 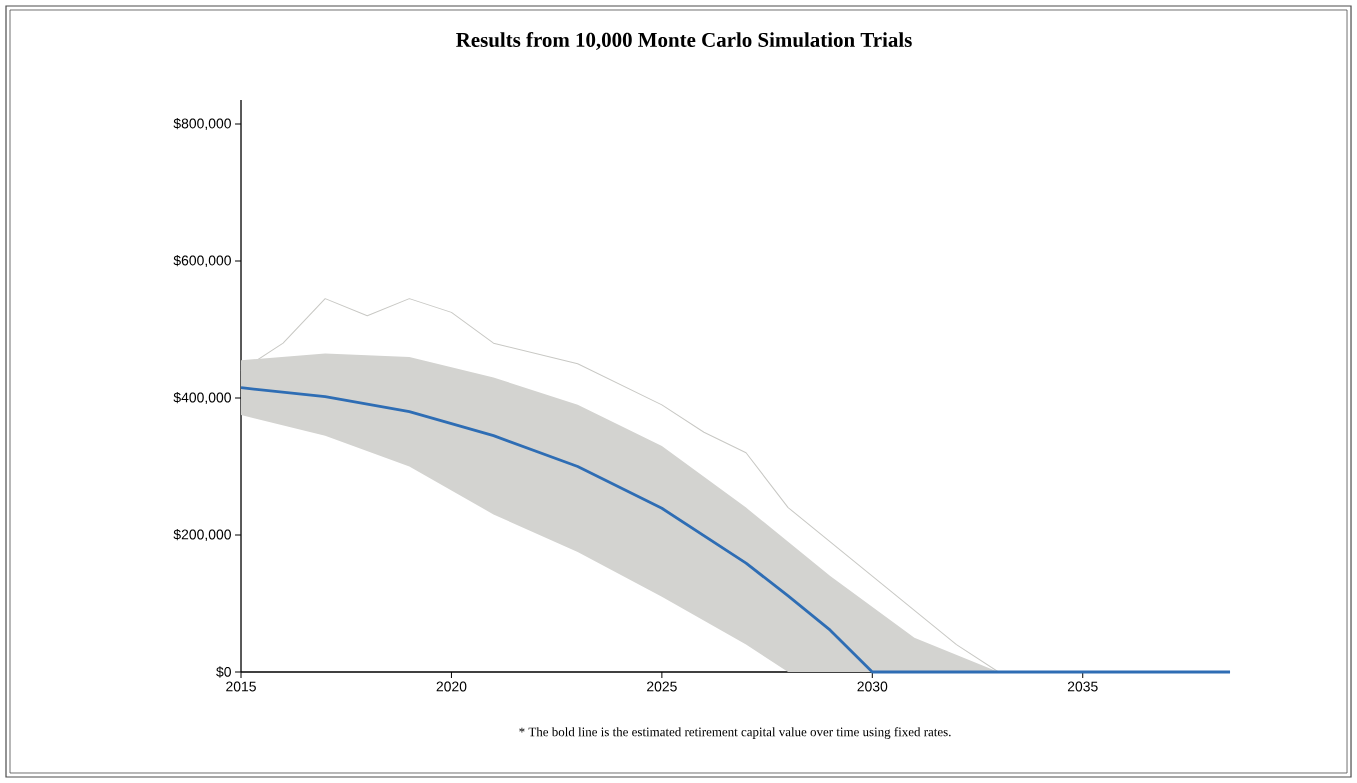 I want to click on x-tick-label: 2025, so click(x=662, y=686).